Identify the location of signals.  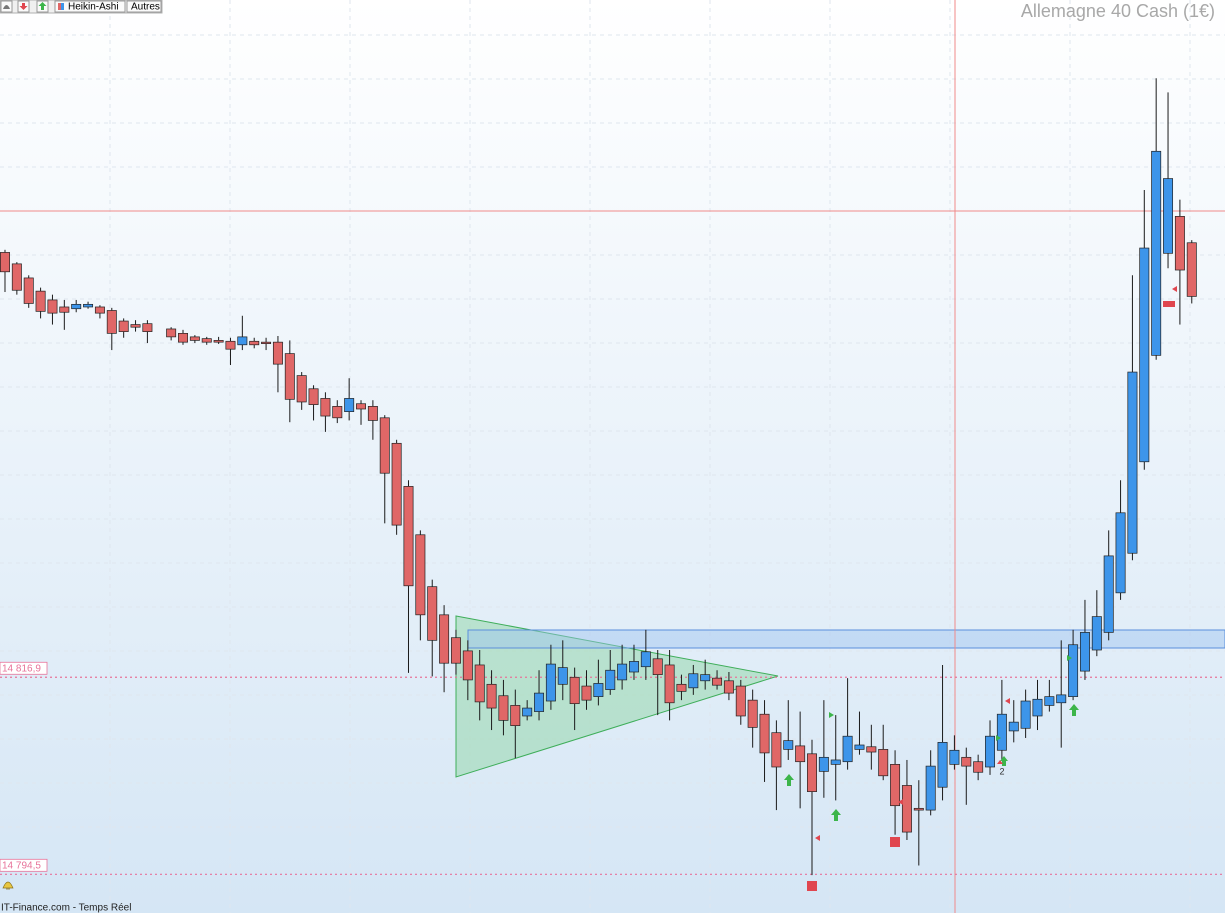
(931, 738).